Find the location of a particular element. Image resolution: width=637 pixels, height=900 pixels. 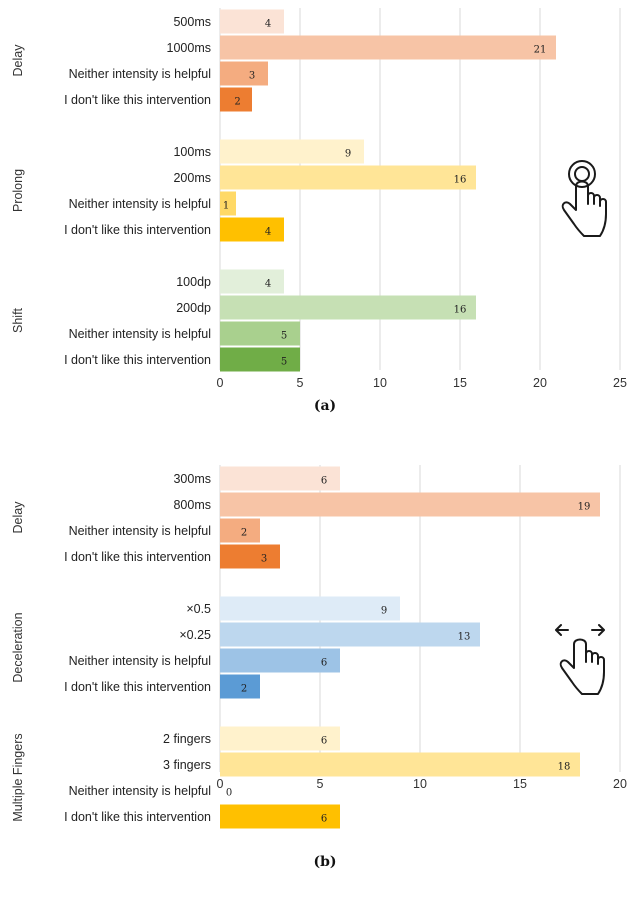

figure-caption: (a) is located at coordinates (325, 406).